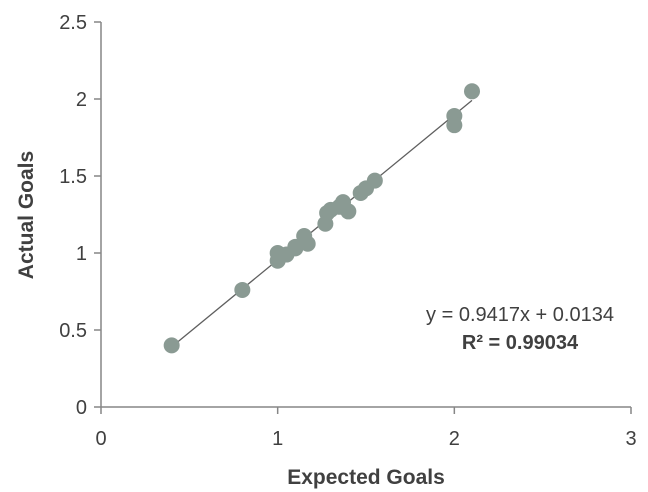  I want to click on y-tick-label: 0.5, so click(73, 331).